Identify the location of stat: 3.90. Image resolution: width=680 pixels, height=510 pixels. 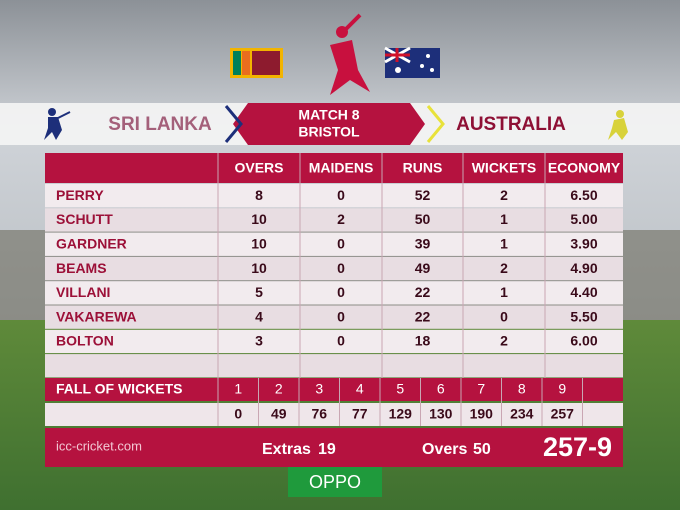
(583, 243).